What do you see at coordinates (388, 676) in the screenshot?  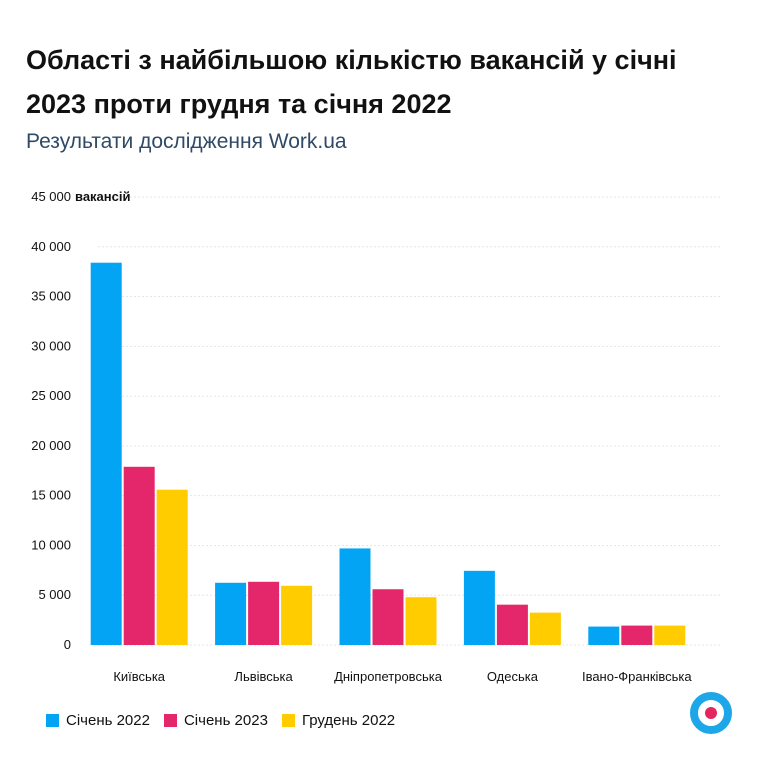 I see `x-tick-label: Дніпропетровська` at bounding box center [388, 676].